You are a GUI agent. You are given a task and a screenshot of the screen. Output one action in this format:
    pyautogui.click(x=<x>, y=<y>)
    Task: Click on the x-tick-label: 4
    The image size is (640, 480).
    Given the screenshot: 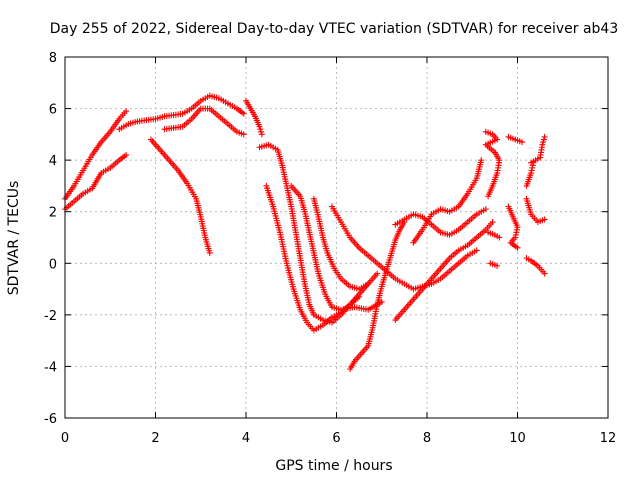 What is the action you would take?
    pyautogui.click(x=246, y=438)
    